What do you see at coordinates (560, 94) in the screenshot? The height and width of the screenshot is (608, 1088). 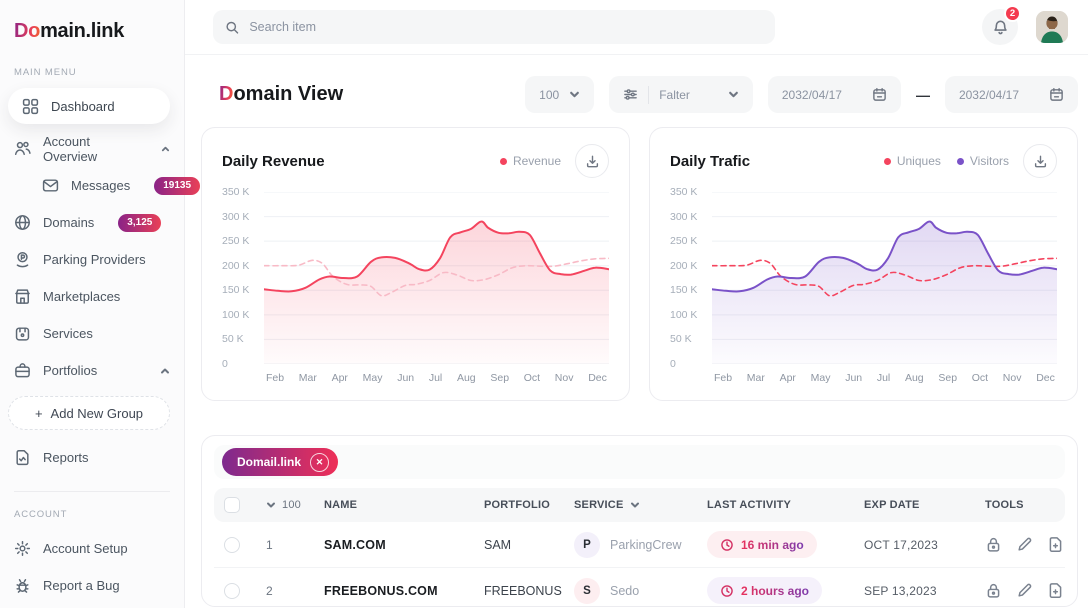 I see `page-size-select: 100` at bounding box center [560, 94].